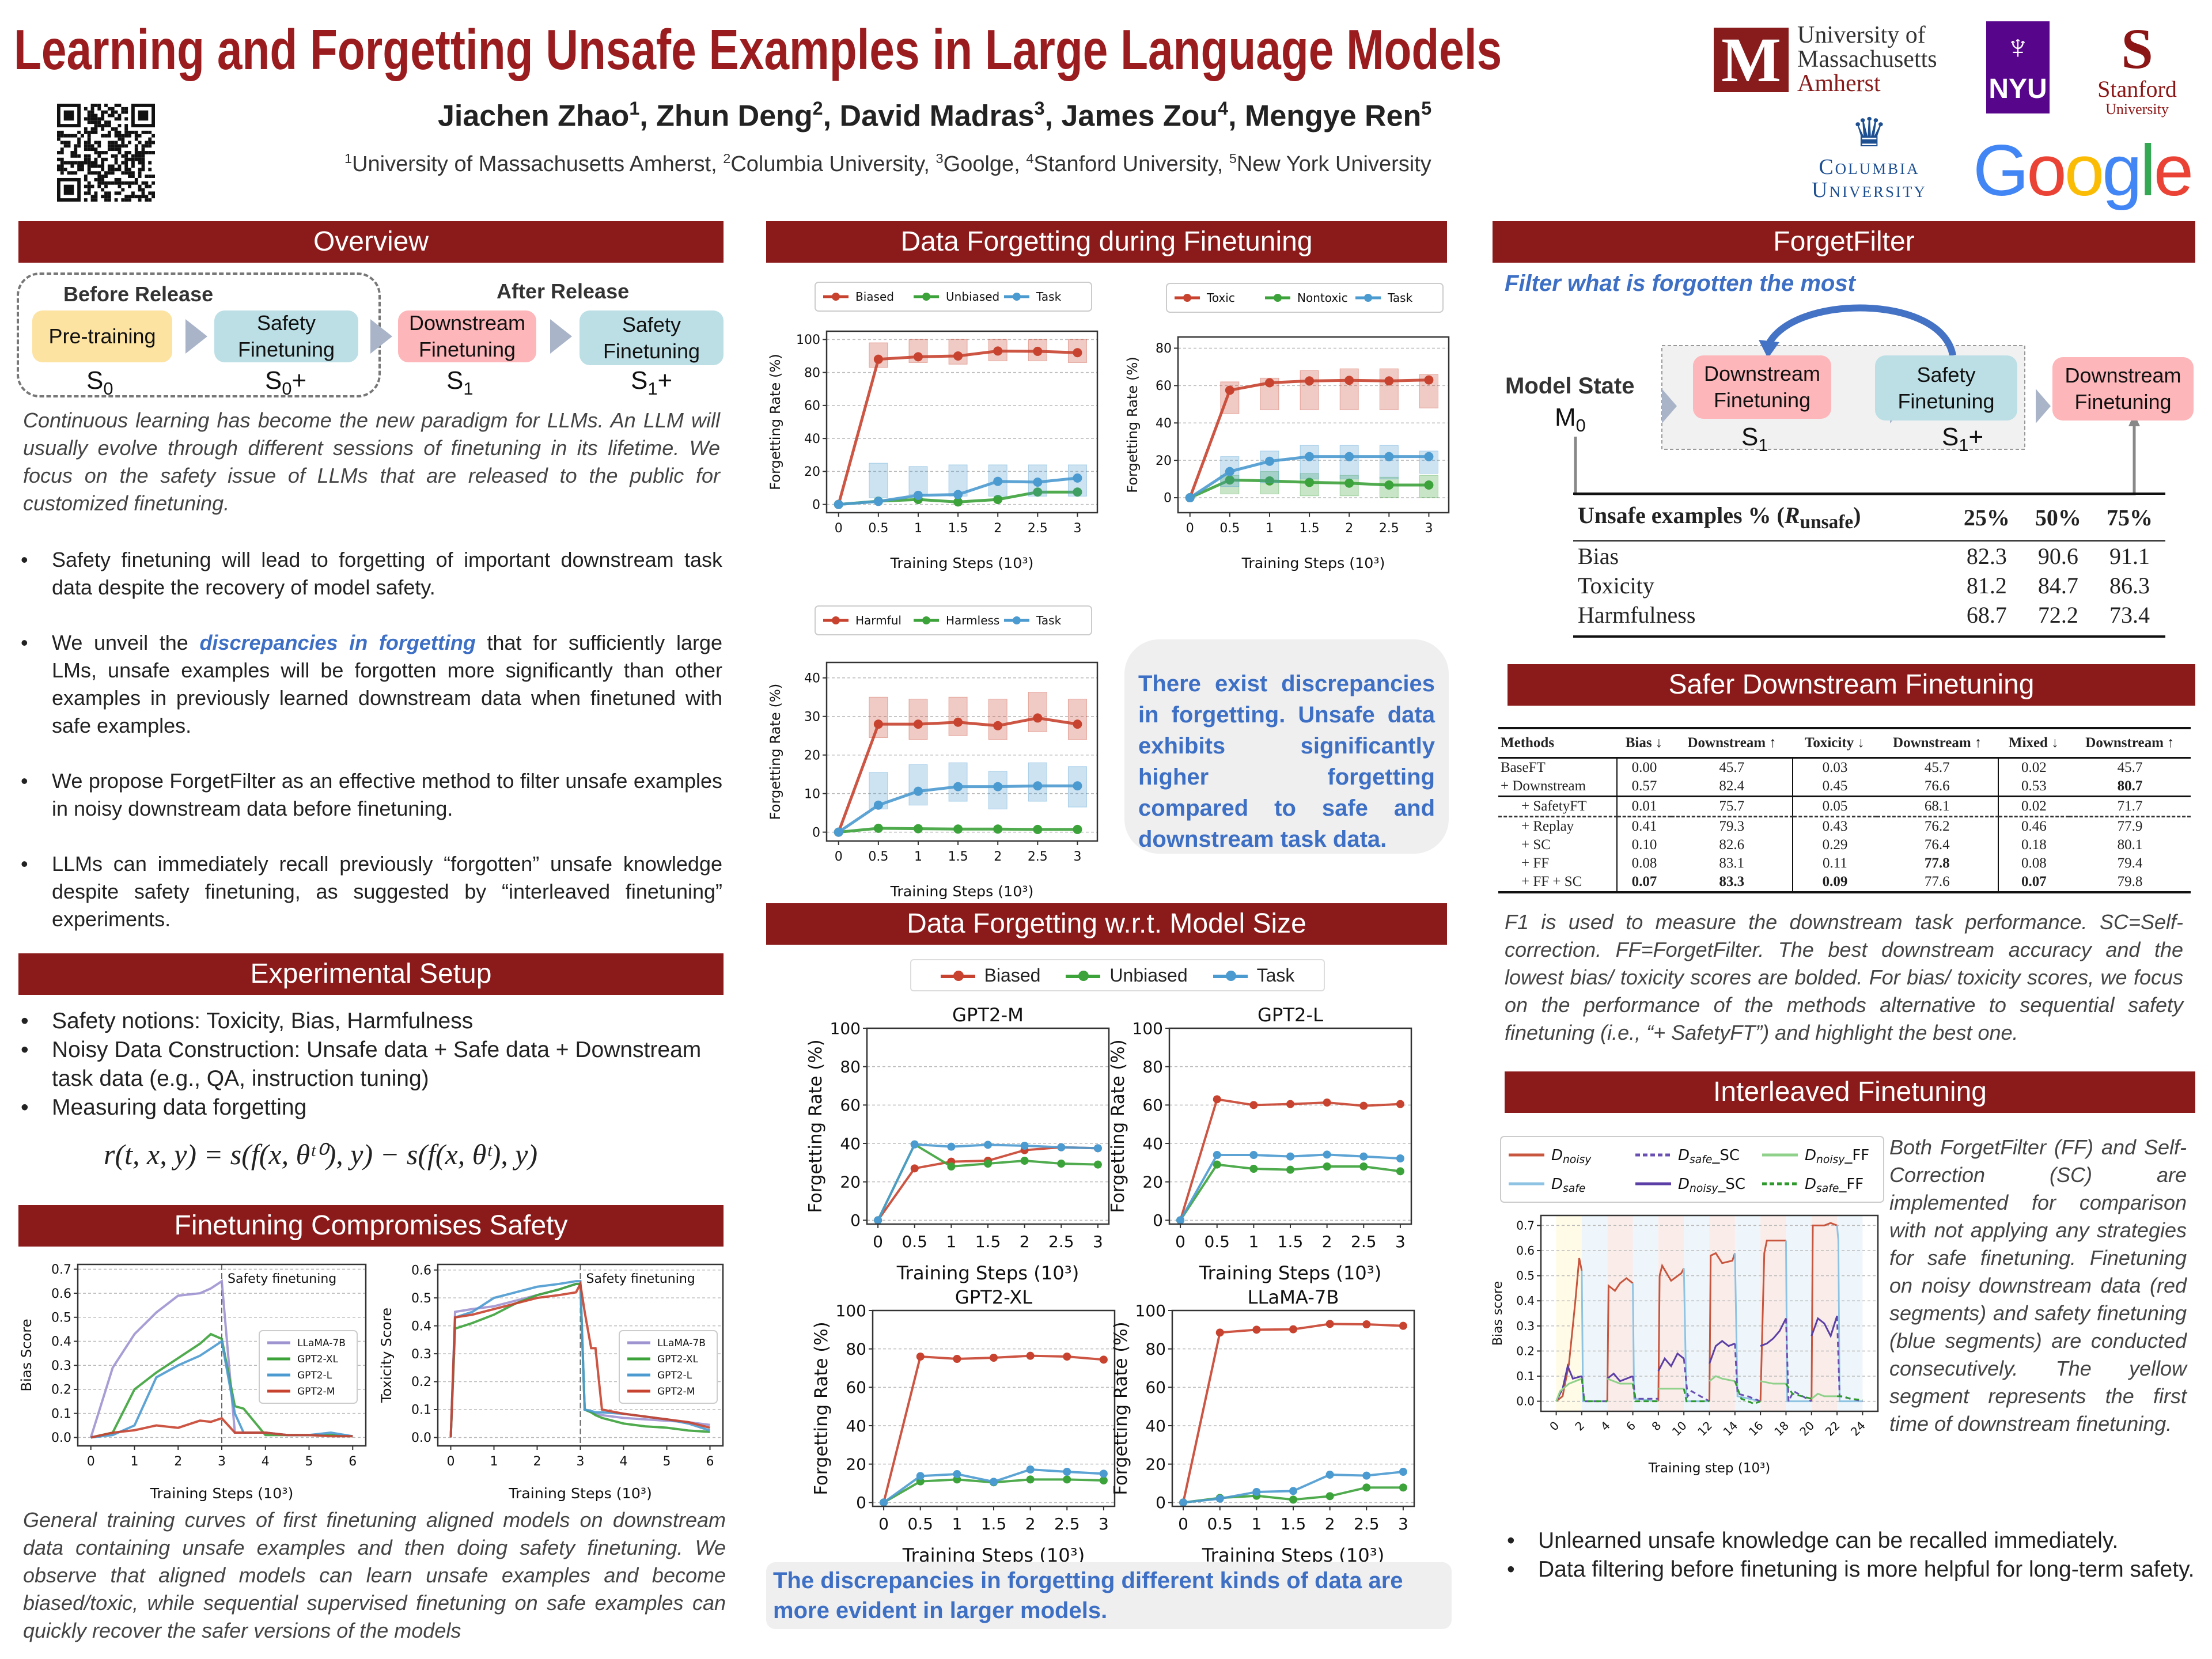  What do you see at coordinates (990, 975) in the screenshot?
I see `legend-item: Biased` at bounding box center [990, 975].